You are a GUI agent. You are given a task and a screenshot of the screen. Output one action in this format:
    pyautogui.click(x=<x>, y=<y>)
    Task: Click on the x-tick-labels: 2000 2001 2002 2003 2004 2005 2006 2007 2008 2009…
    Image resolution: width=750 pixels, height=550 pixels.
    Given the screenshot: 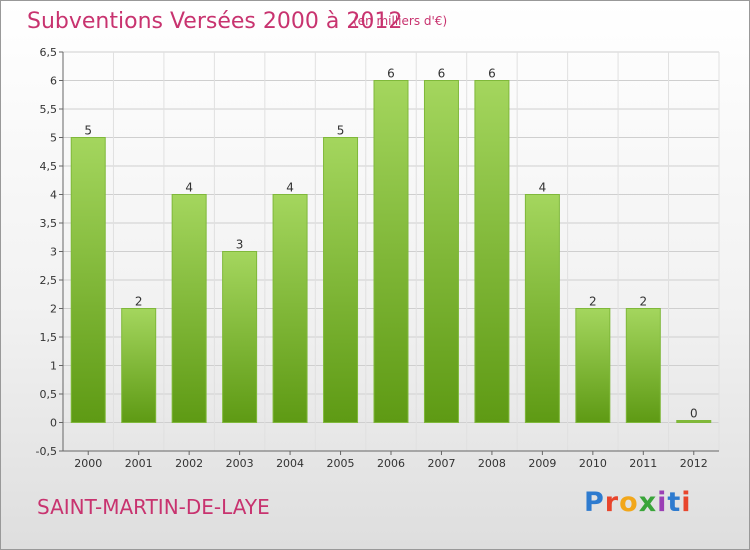 What is the action you would take?
    pyautogui.click(x=391, y=463)
    